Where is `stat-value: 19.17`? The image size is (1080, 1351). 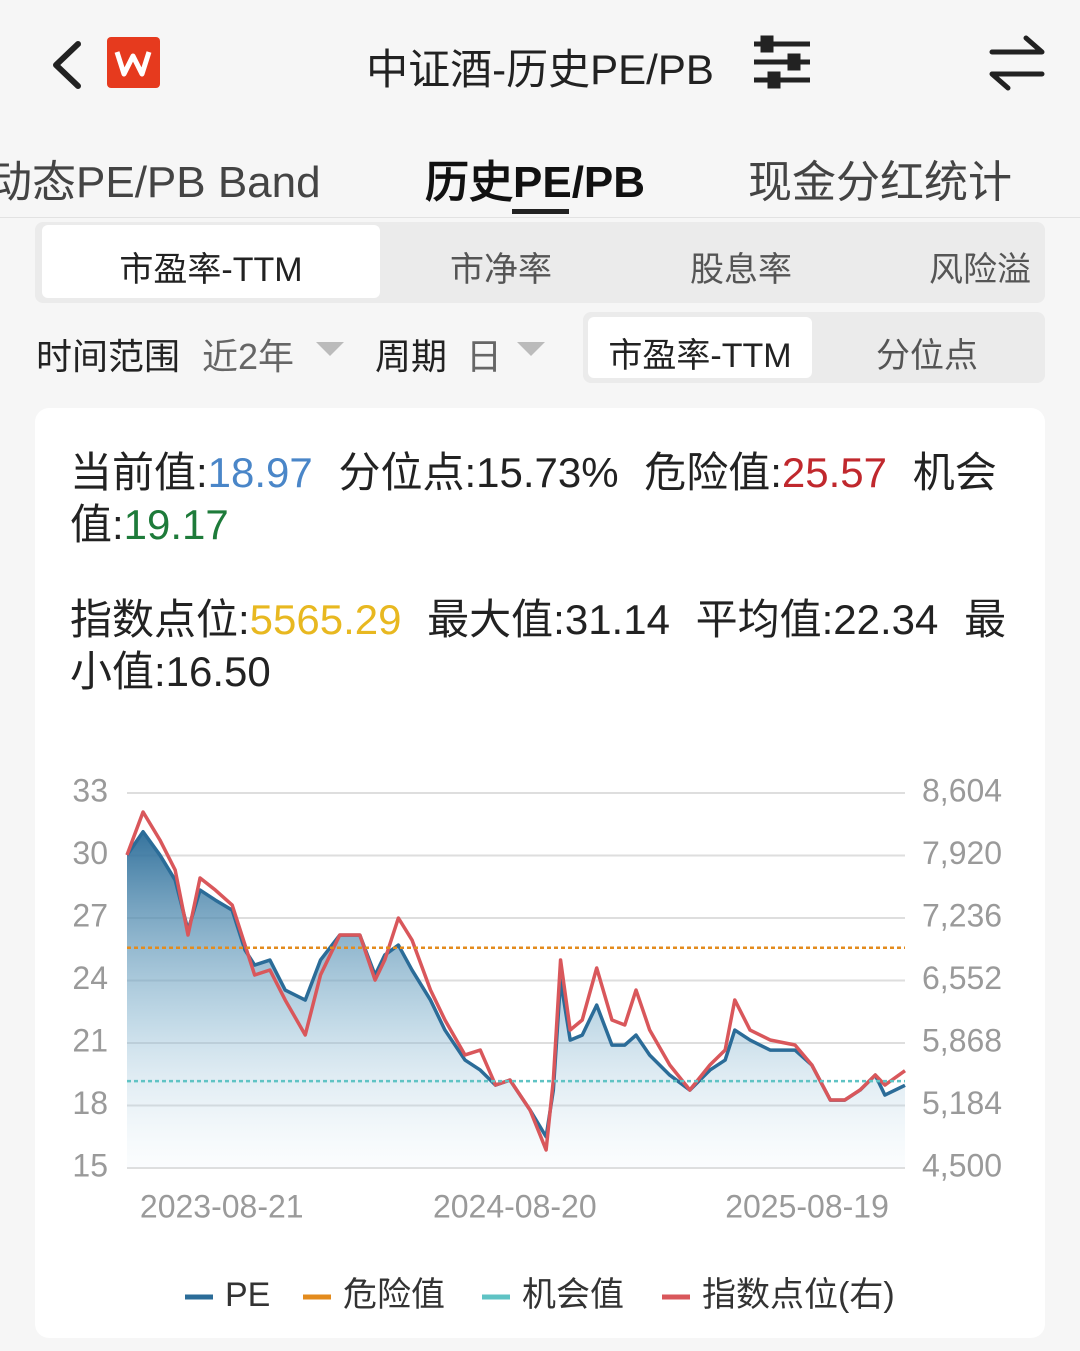
stat-value: 19.17 is located at coordinates (176, 524).